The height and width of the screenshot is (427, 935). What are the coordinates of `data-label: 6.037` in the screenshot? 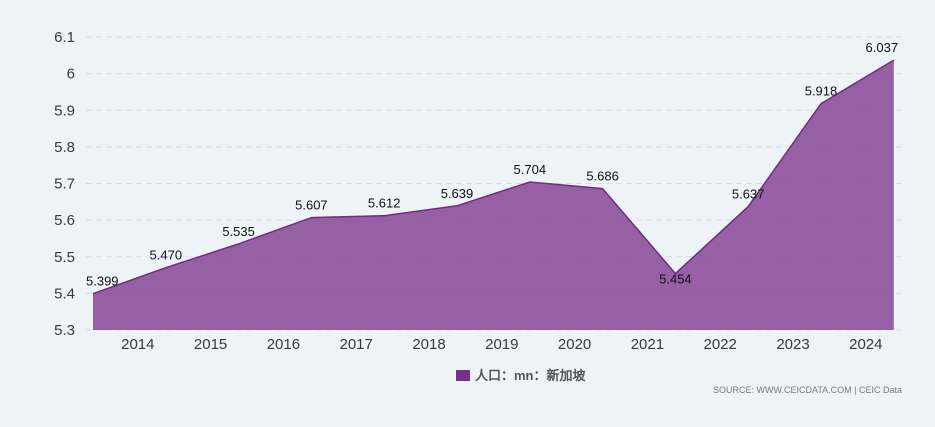 It's located at (882, 47).